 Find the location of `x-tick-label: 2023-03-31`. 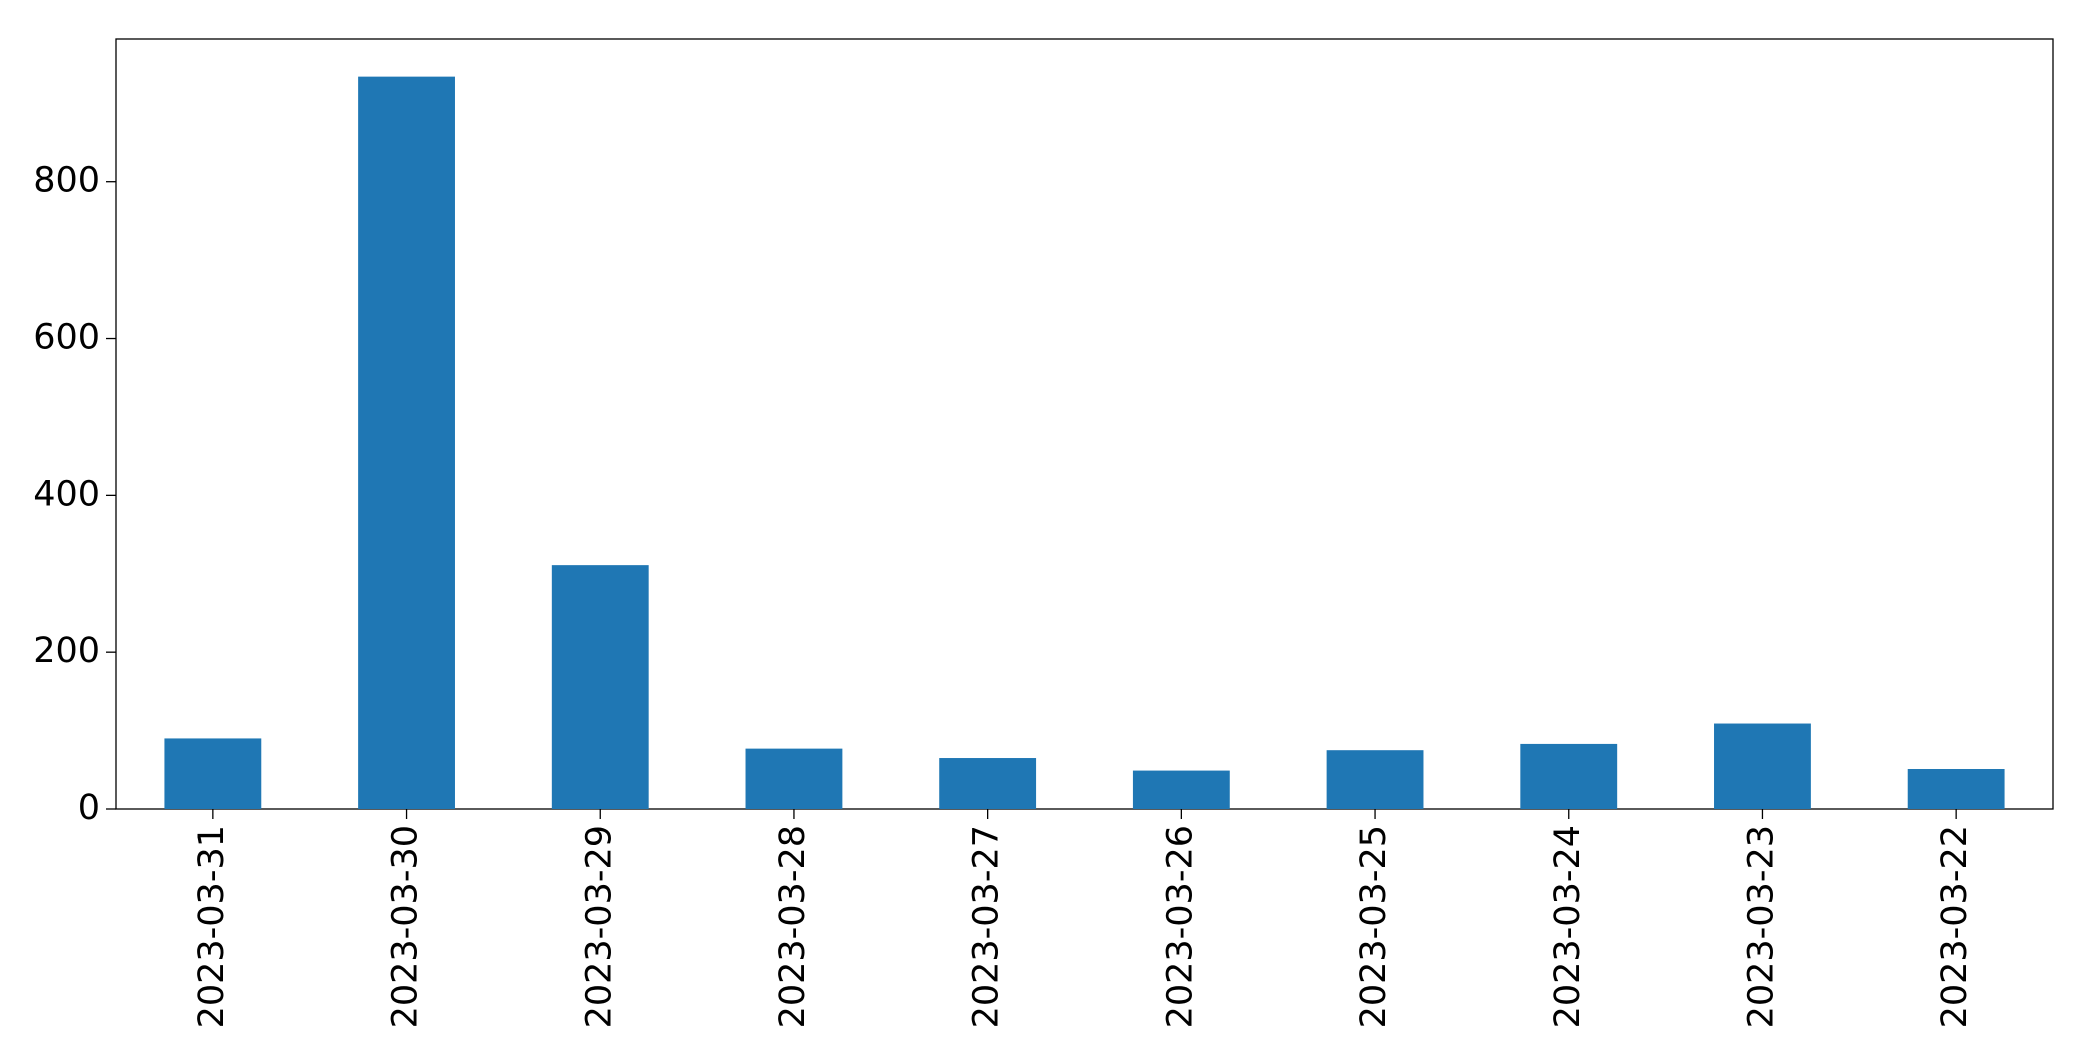

x-tick-label: 2023-03-31 is located at coordinates (212, 926).